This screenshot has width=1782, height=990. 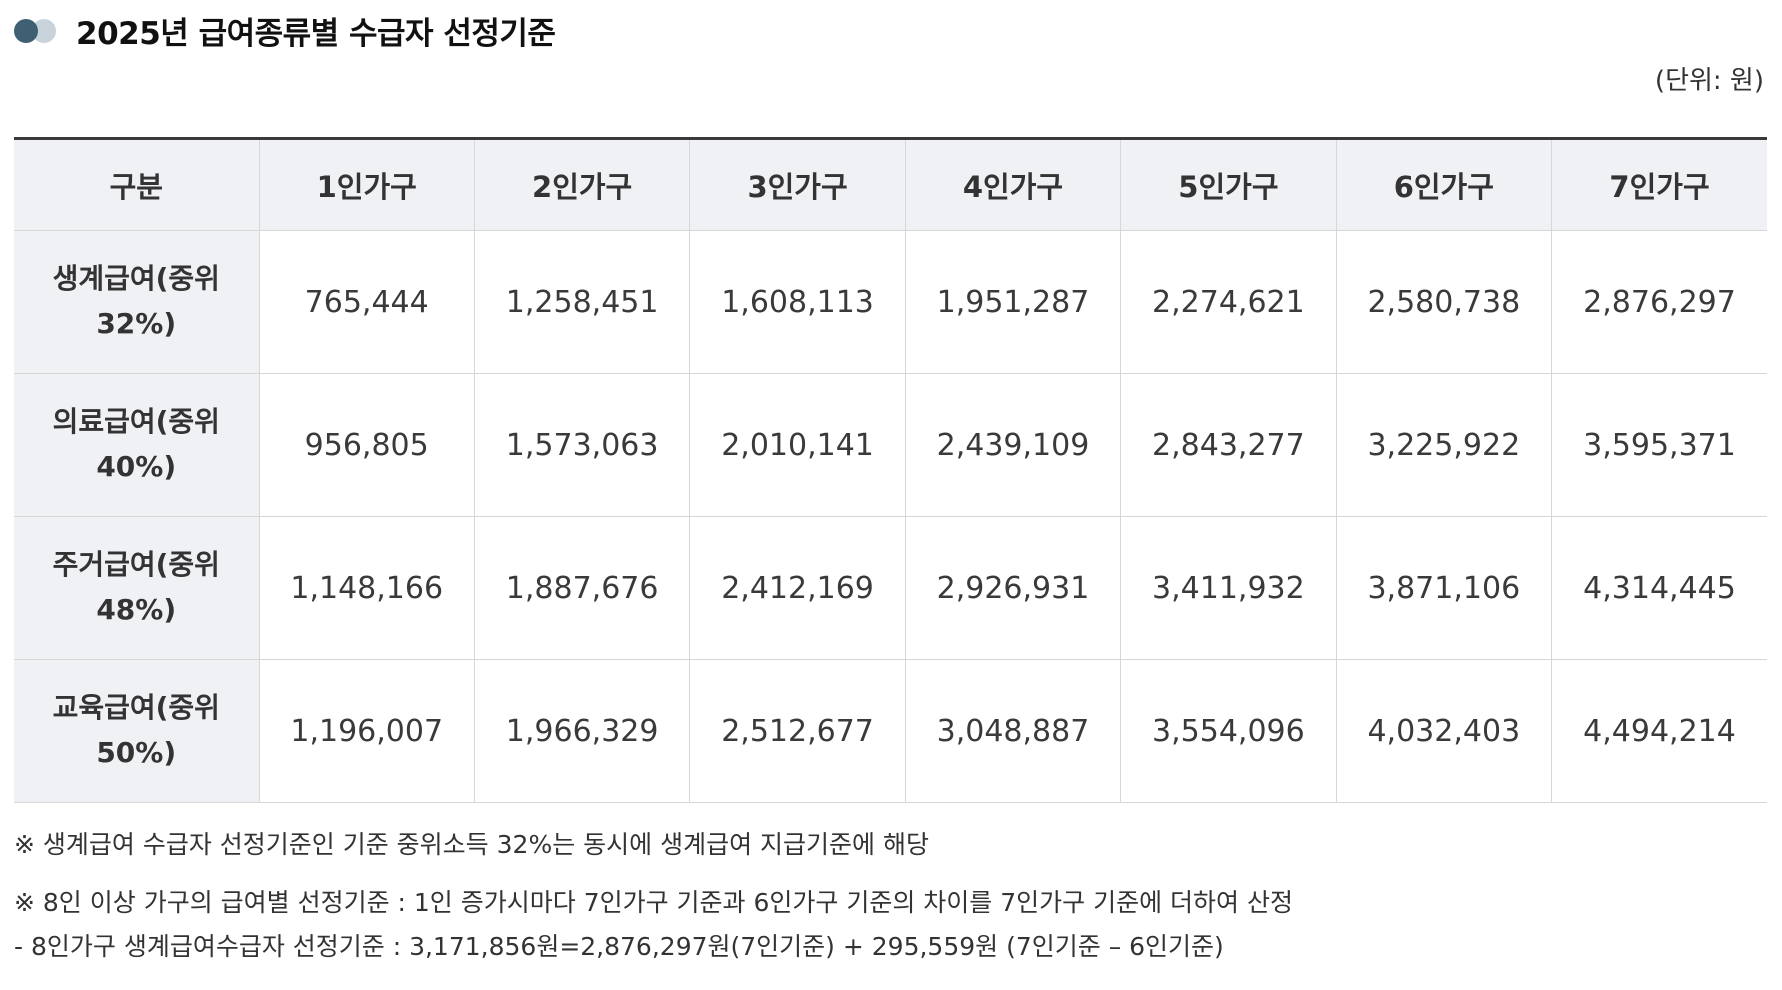 What do you see at coordinates (582, 302) in the screenshot?
I see `table-cell: 1,258,451` at bounding box center [582, 302].